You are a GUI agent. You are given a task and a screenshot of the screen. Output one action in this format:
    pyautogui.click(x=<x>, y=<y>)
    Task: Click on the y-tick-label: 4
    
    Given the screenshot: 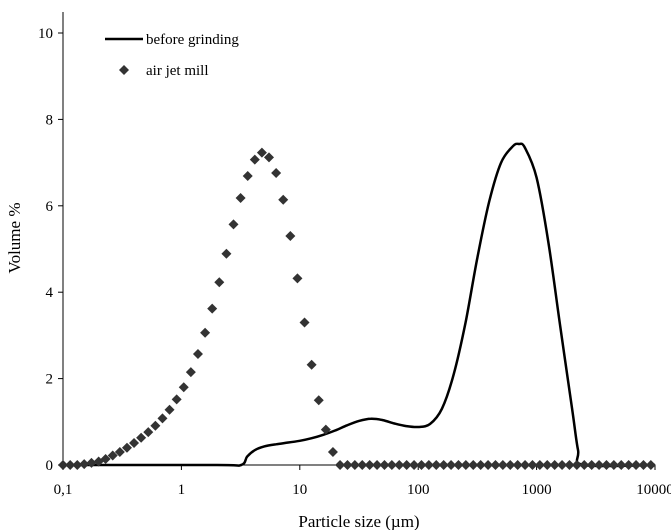 What is the action you would take?
    pyautogui.click(x=50, y=293)
    